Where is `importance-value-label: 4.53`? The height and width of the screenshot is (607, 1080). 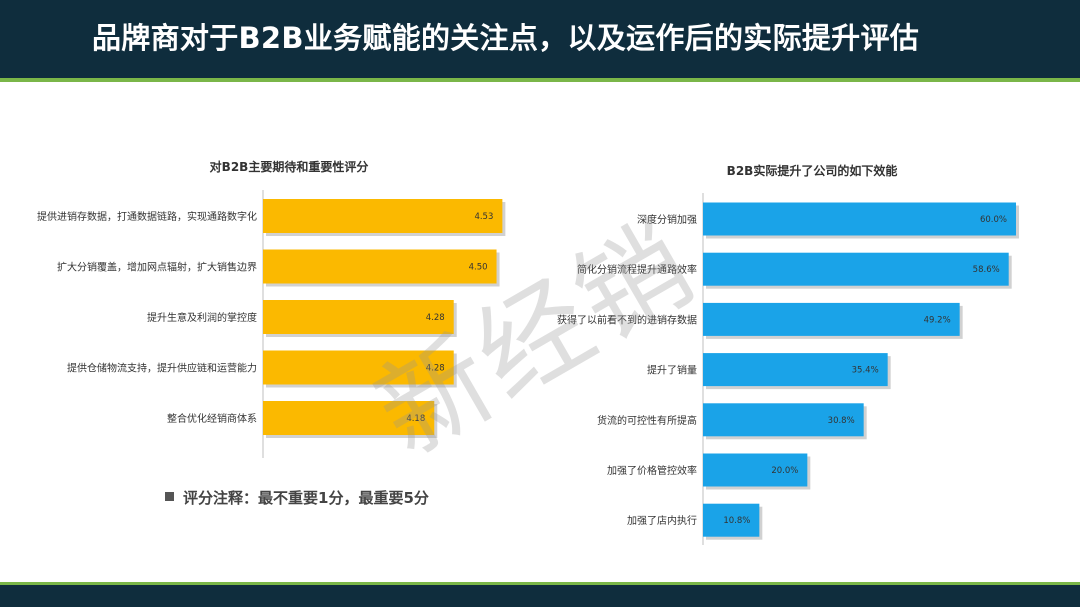
importance-value-label: 4.53 is located at coordinates (483, 217).